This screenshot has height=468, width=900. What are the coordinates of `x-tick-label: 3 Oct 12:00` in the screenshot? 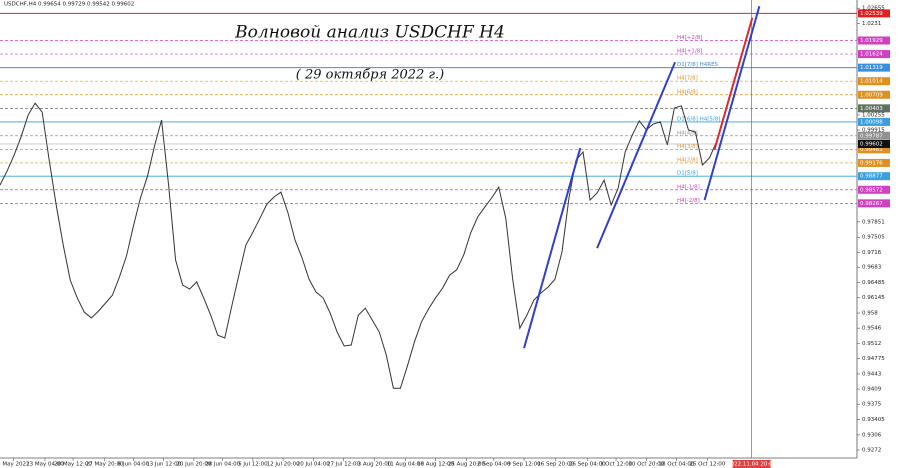 It's located at (616, 465).